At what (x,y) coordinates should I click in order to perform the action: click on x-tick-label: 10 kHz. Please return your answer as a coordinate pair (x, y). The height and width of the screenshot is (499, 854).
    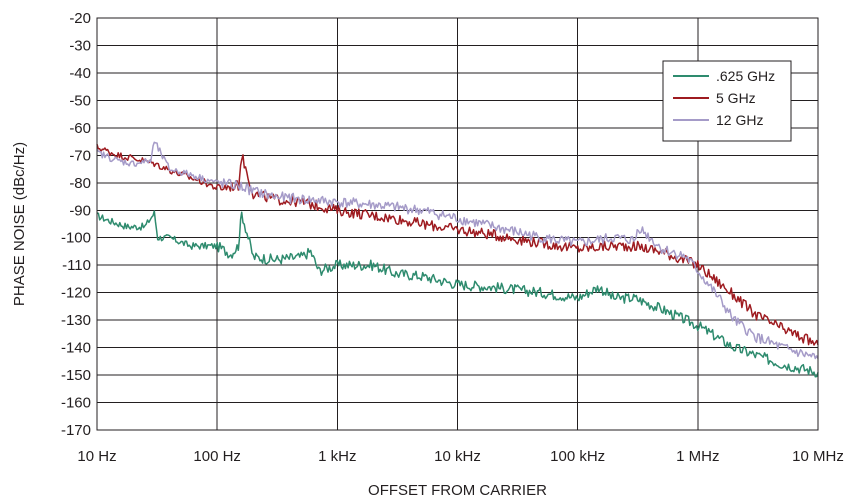
    Looking at the image, I should click on (457, 456).